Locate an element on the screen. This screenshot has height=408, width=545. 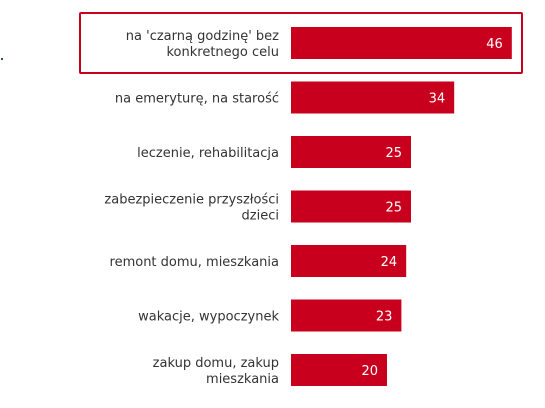
category-label: wakacje, wypoczynek is located at coordinates (208, 317).